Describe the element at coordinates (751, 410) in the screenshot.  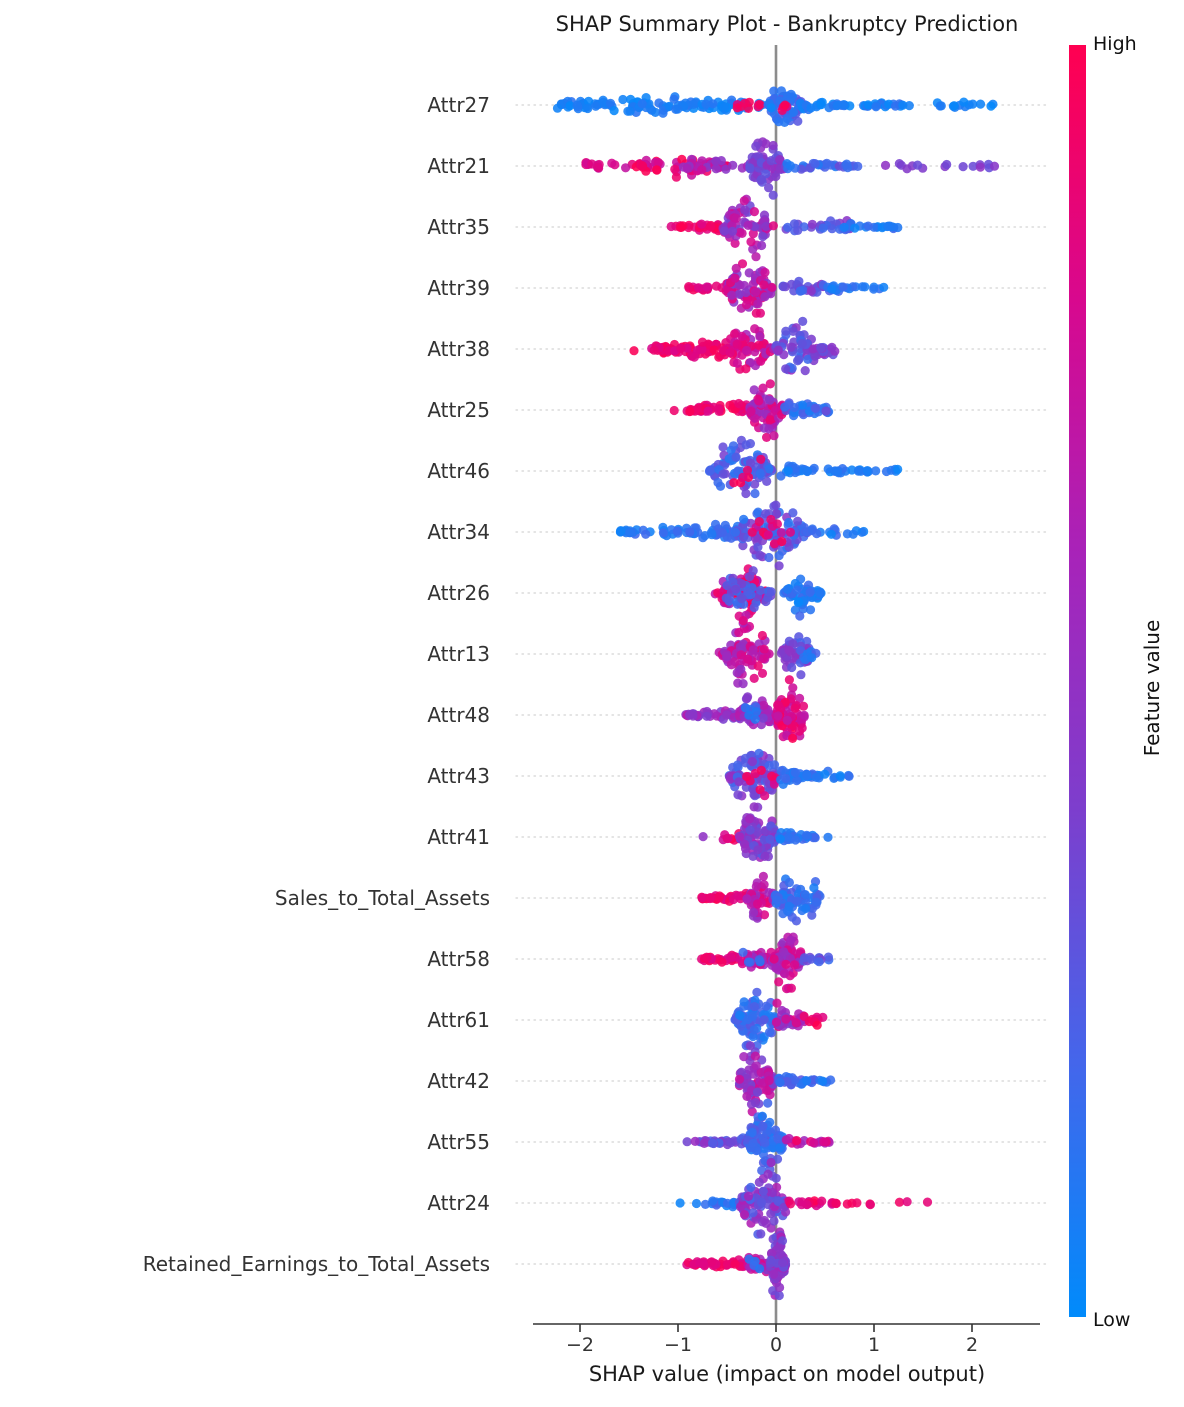
I see `beeswarm-row-Attr25` at that location.